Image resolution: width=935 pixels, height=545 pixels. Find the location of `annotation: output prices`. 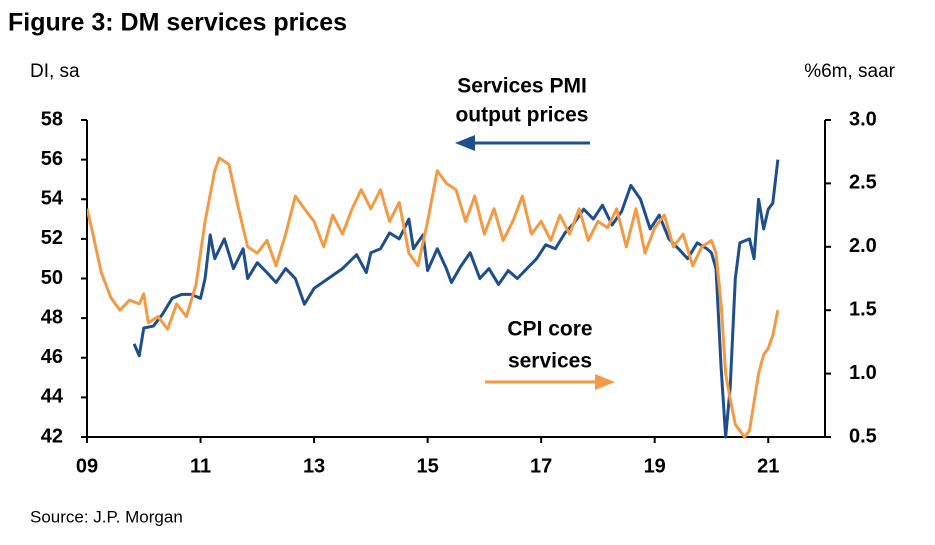

annotation: output prices is located at coordinates (521, 115).